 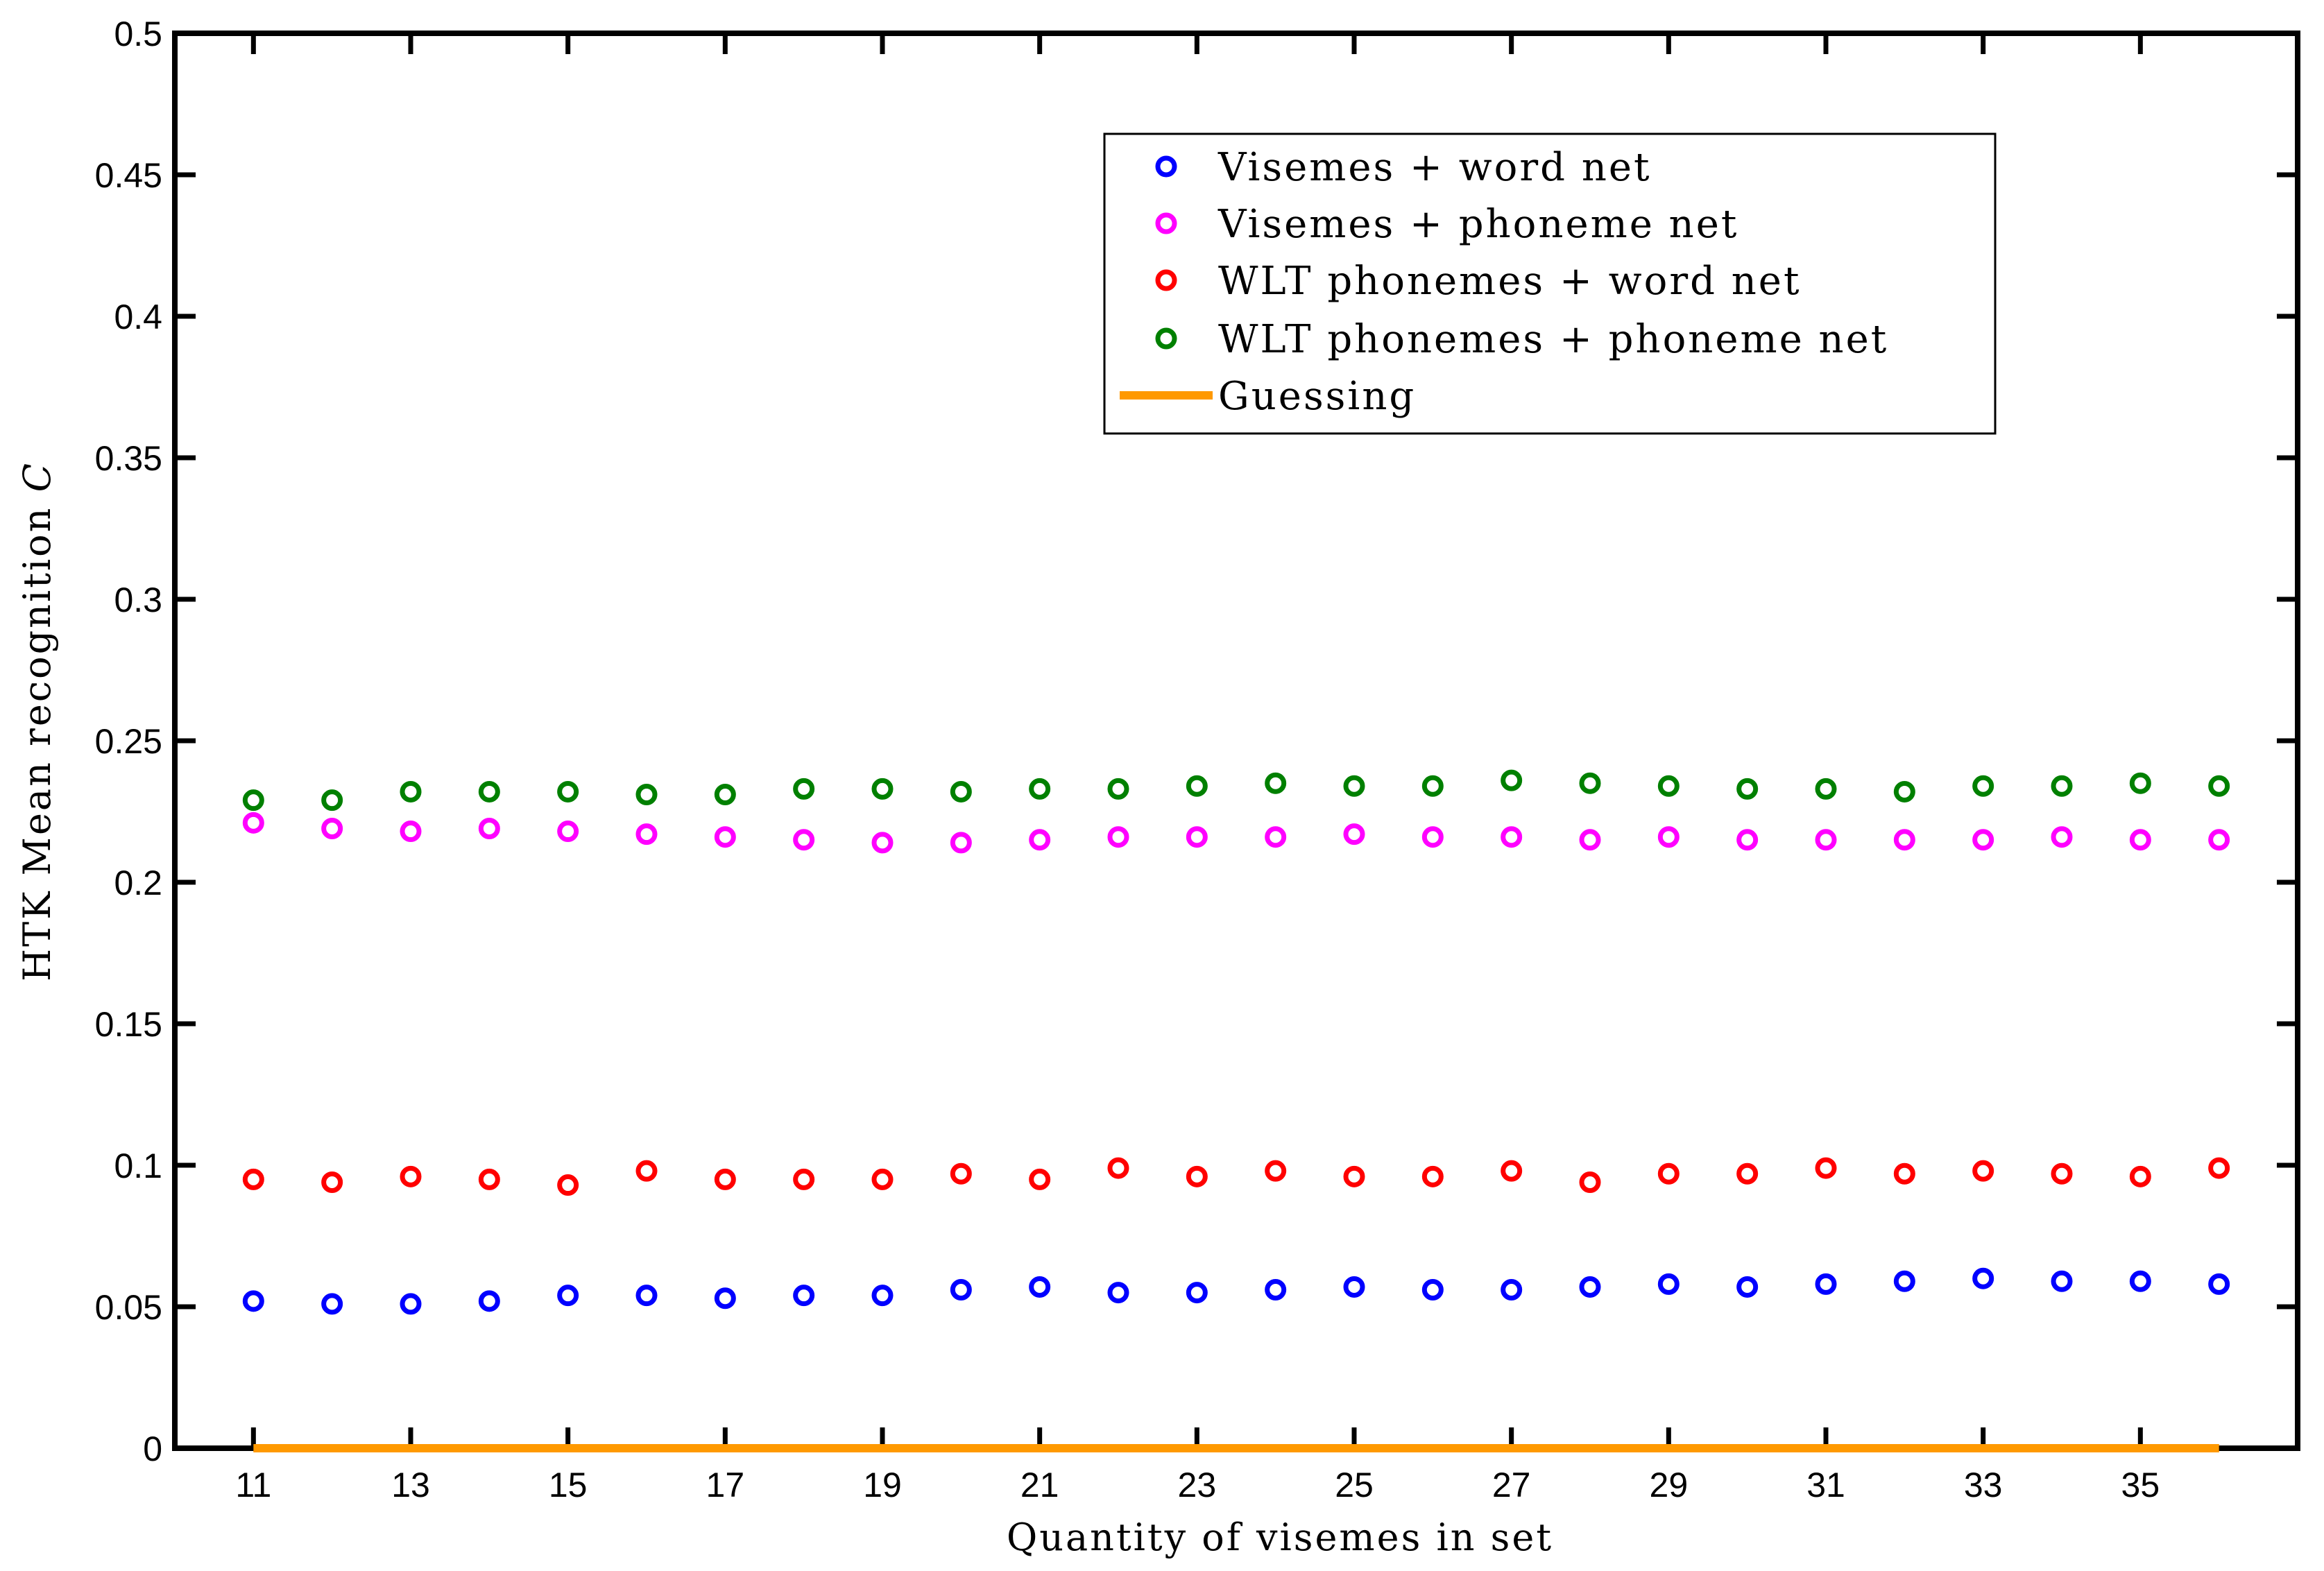 I want to click on x-tick-label: 15, so click(x=568, y=1485).